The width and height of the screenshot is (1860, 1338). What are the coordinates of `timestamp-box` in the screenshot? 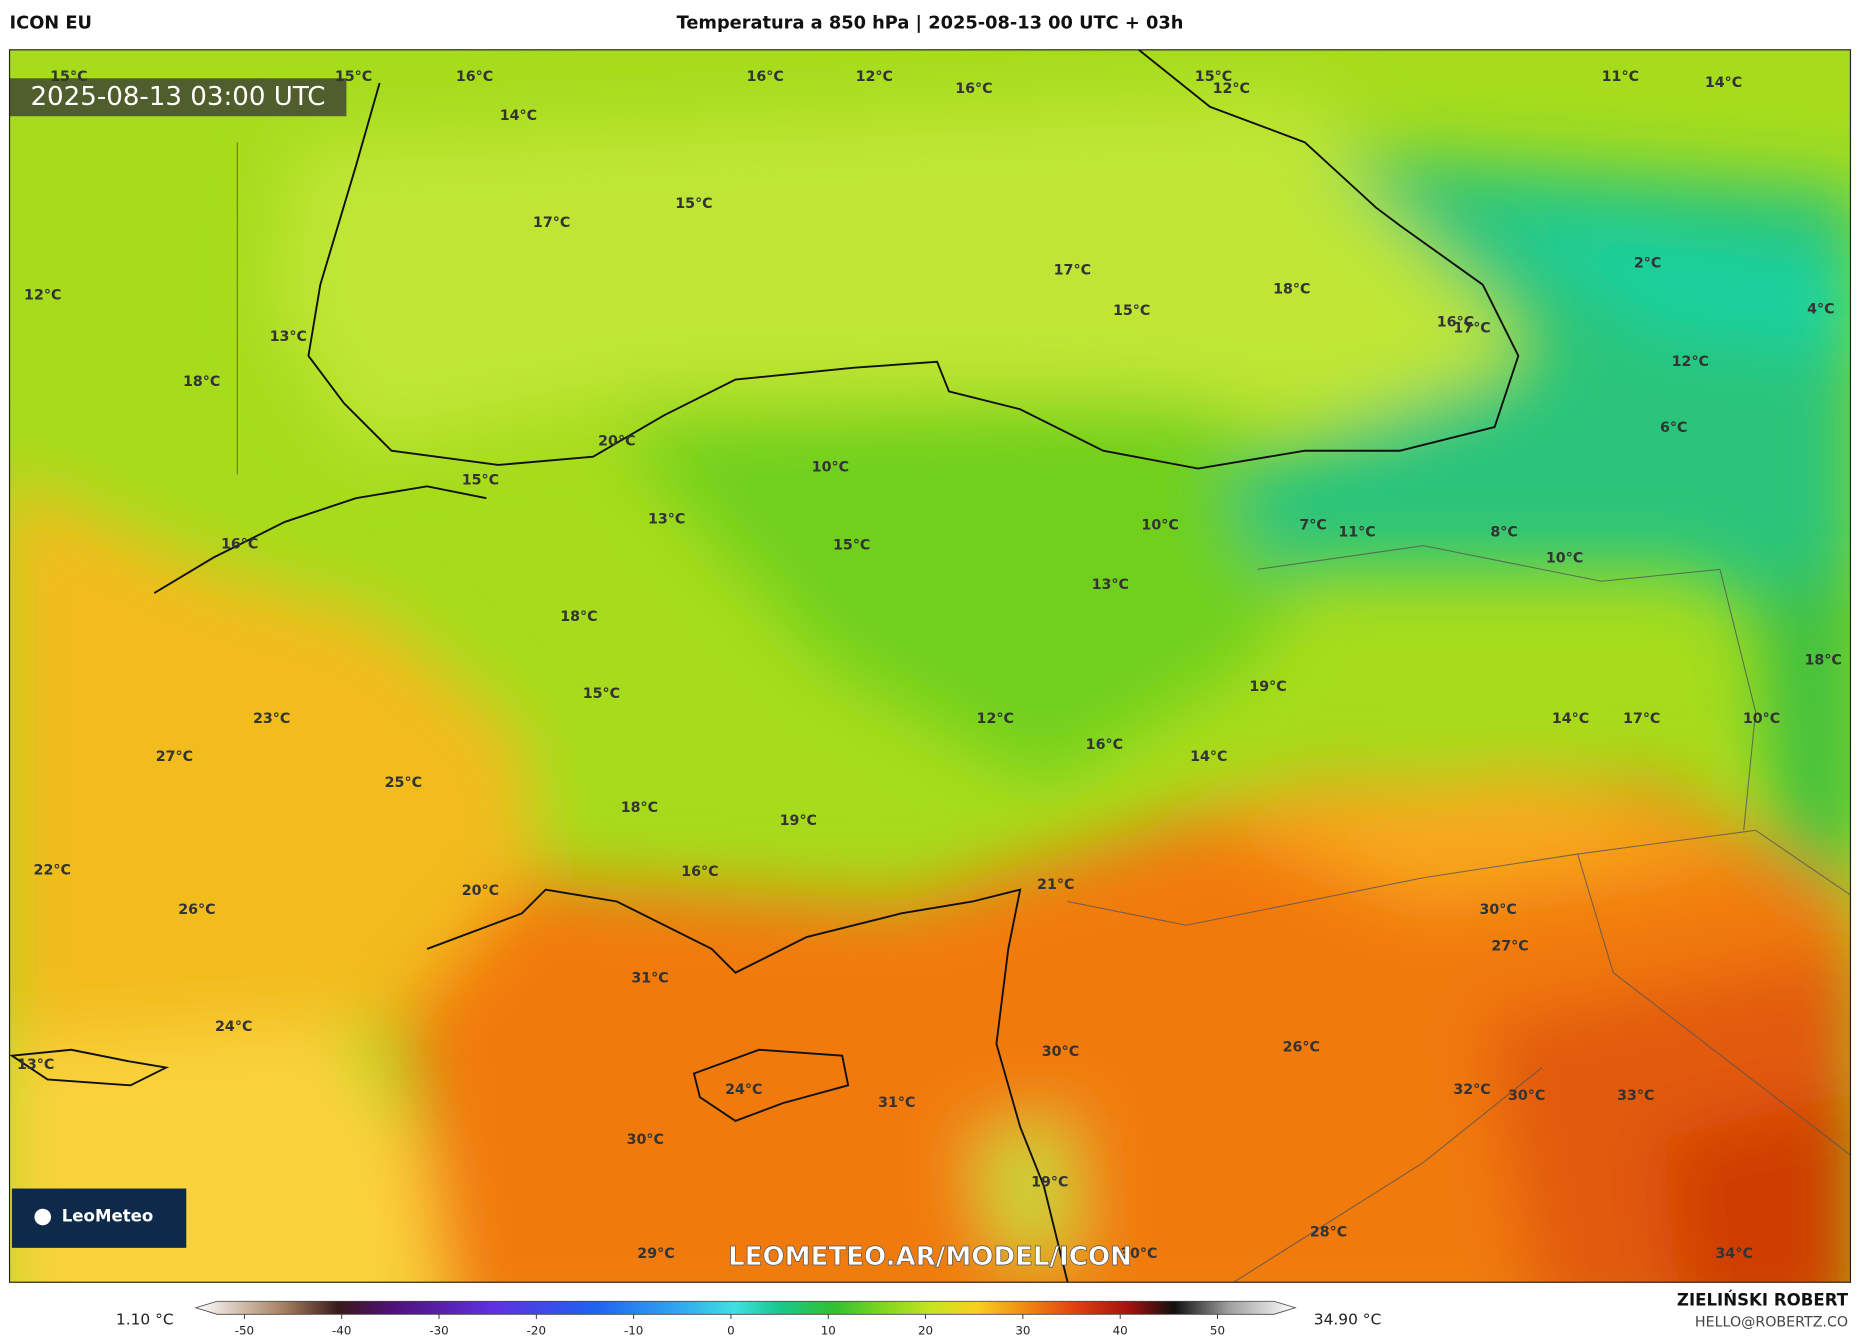 It's located at (178, 97).